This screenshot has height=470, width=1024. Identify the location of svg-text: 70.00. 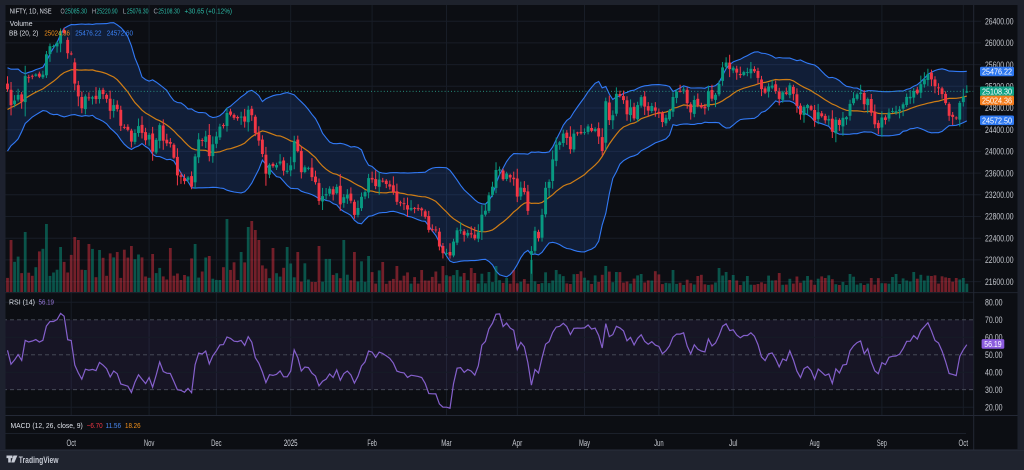
(994, 320).